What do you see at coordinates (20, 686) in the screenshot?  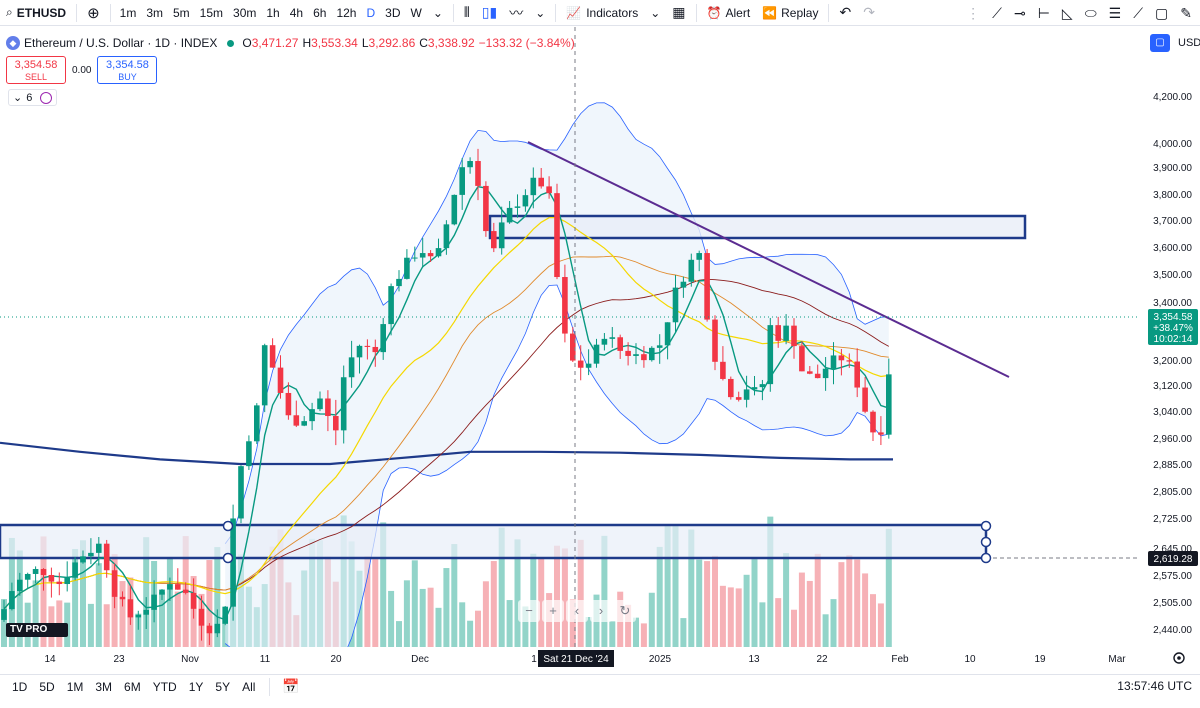 I see `range-1d: 1D` at bounding box center [20, 686].